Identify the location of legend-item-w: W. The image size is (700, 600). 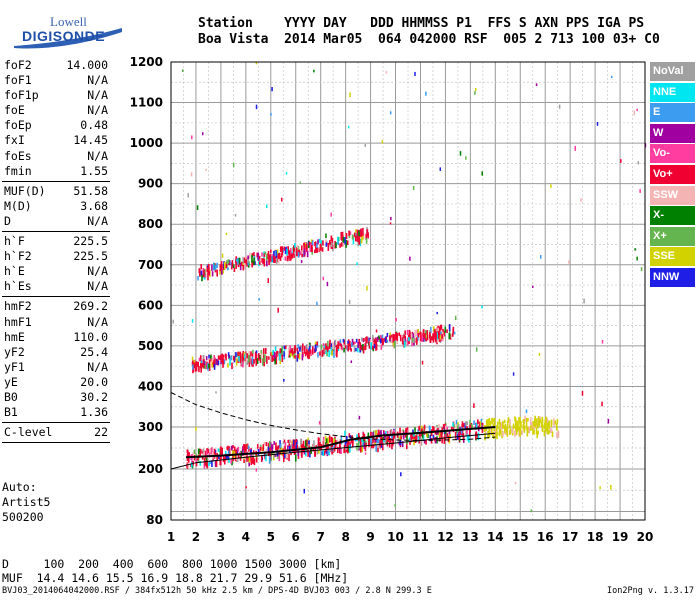
(672, 133).